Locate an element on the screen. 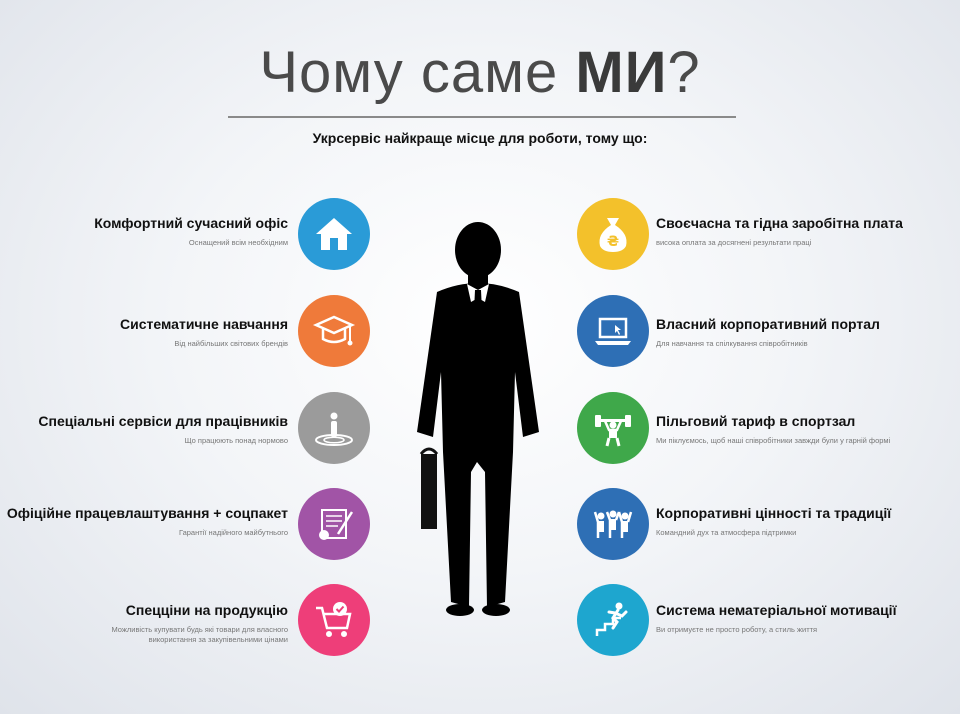 The height and width of the screenshot is (714, 960). title-divider is located at coordinates (482, 117).